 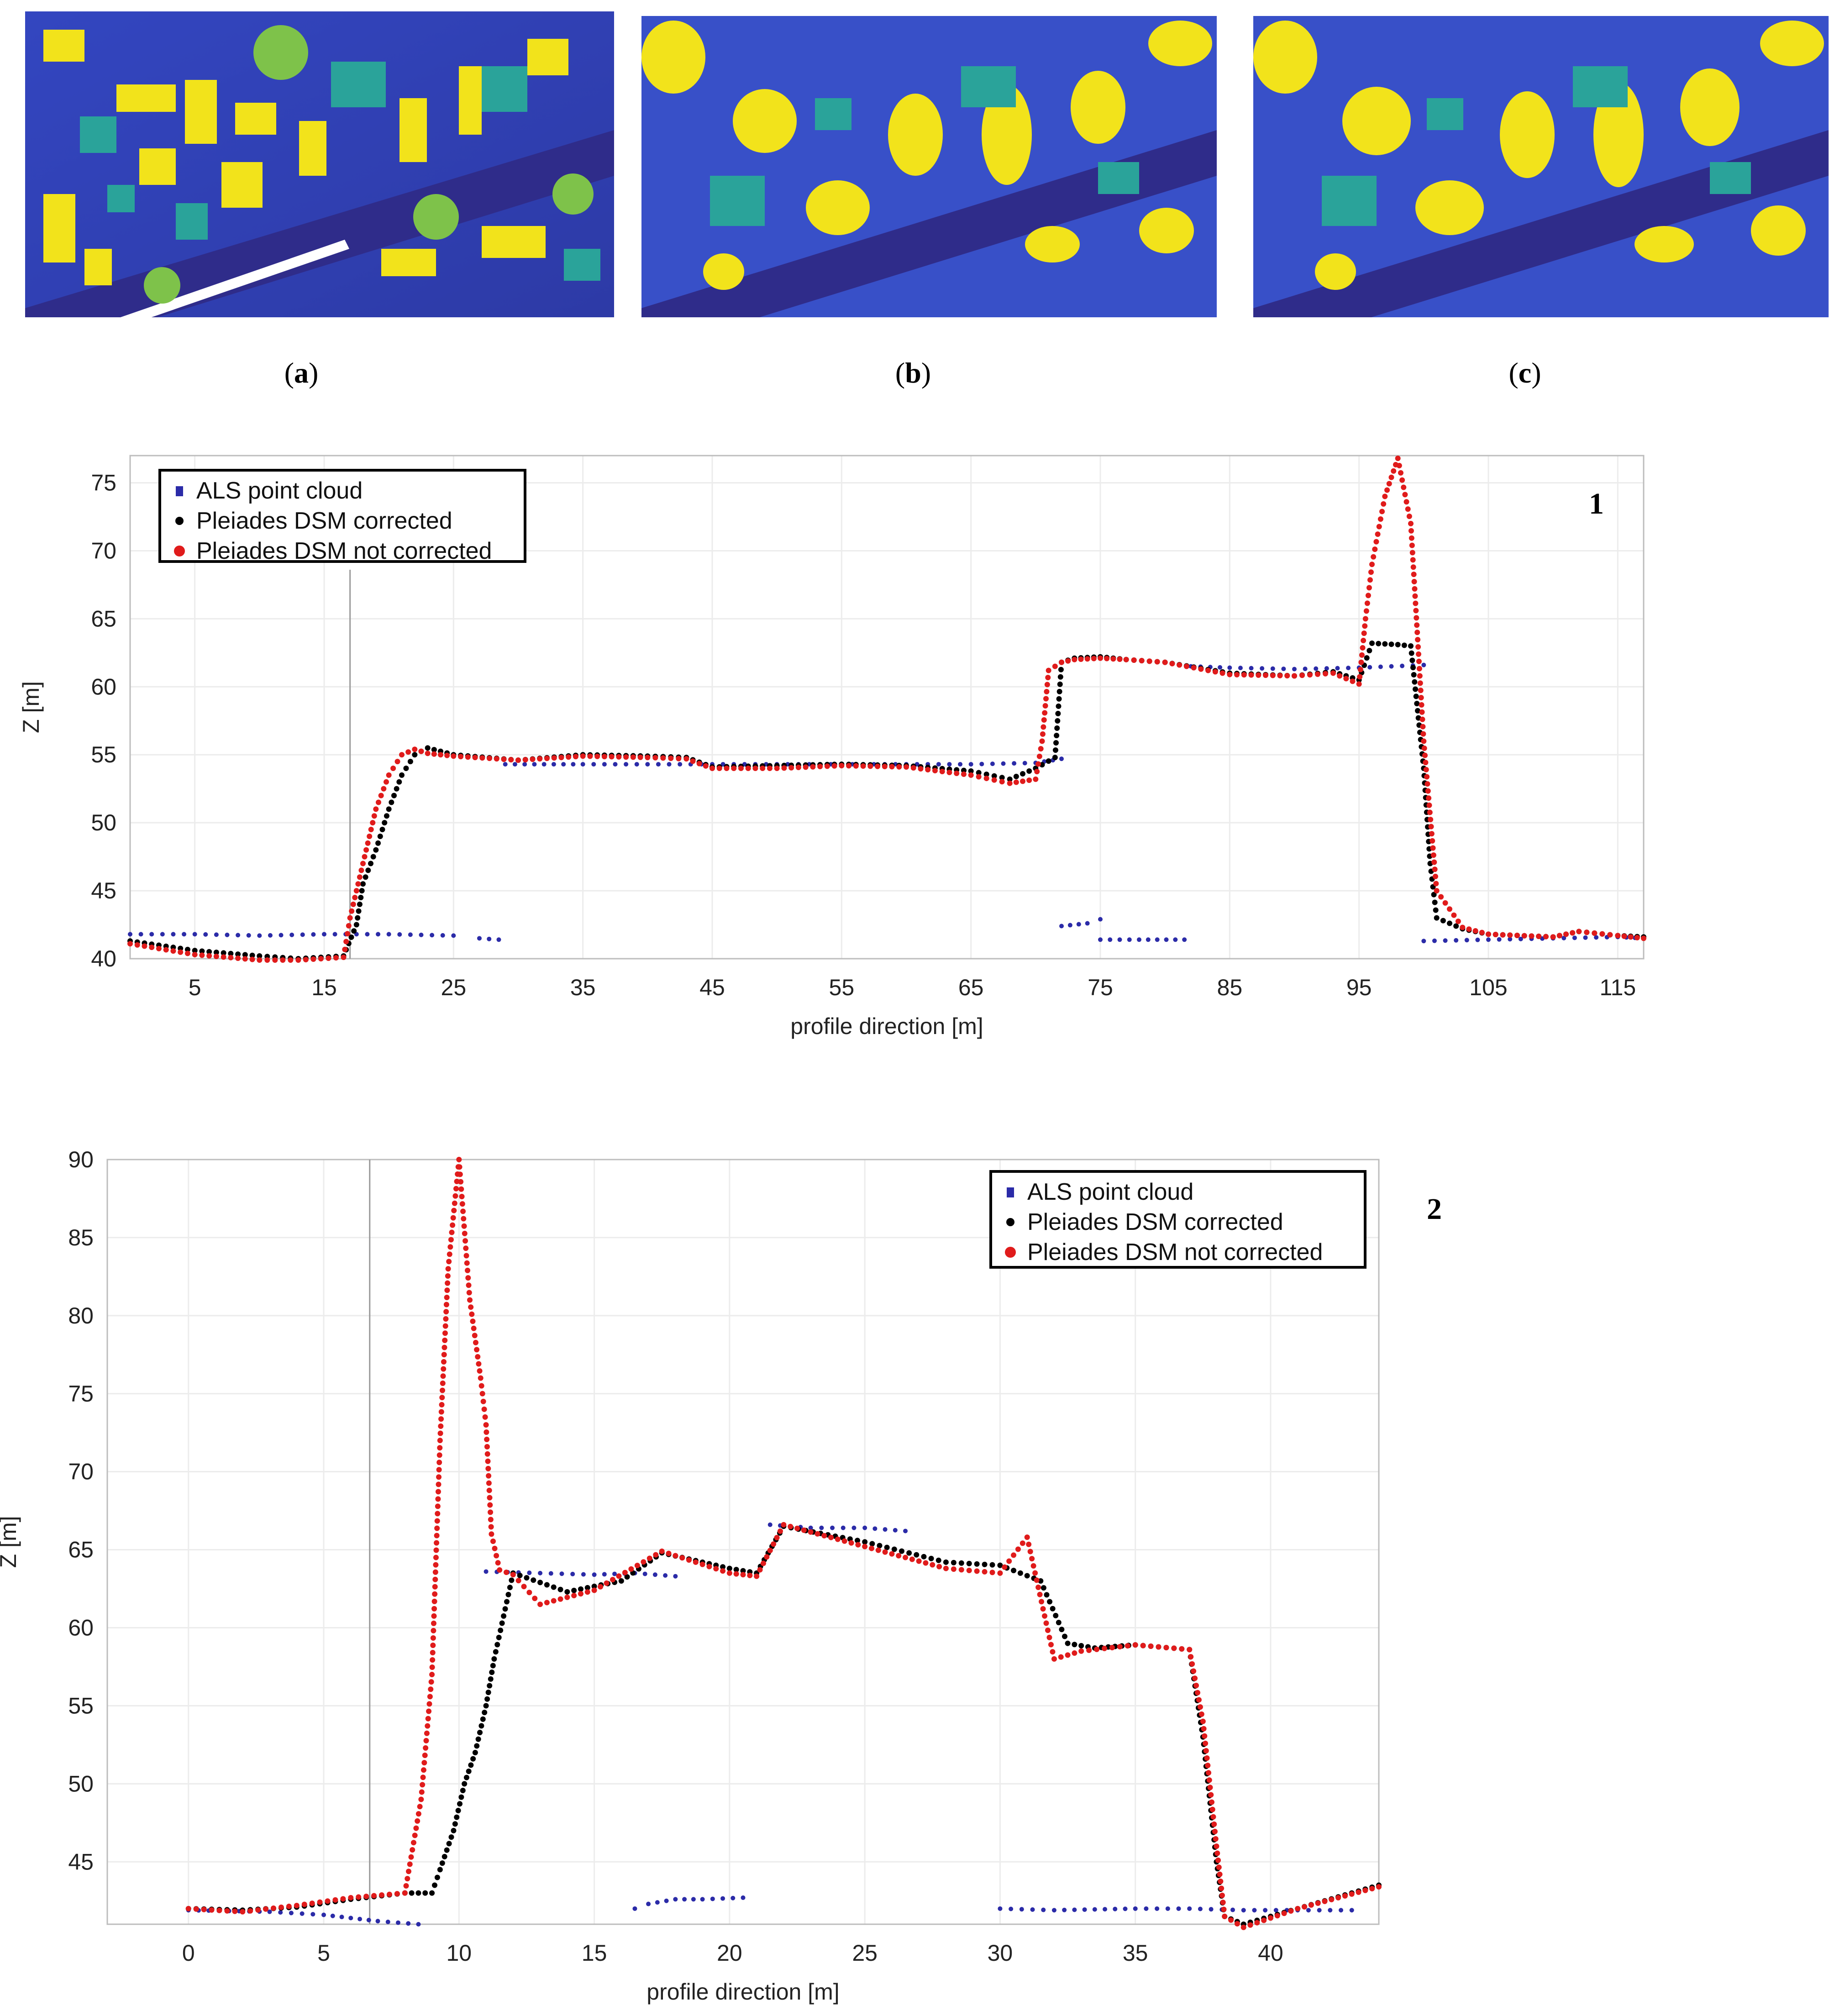 What do you see at coordinates (1100, 988) in the screenshot?
I see `x-tick-label: 75` at bounding box center [1100, 988].